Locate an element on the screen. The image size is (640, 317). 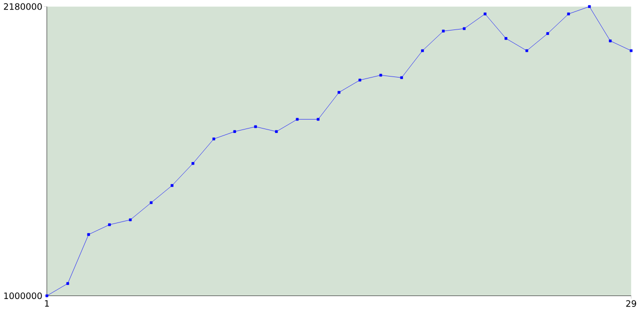
y-tick-label: 1000000 is located at coordinates (23, 295).